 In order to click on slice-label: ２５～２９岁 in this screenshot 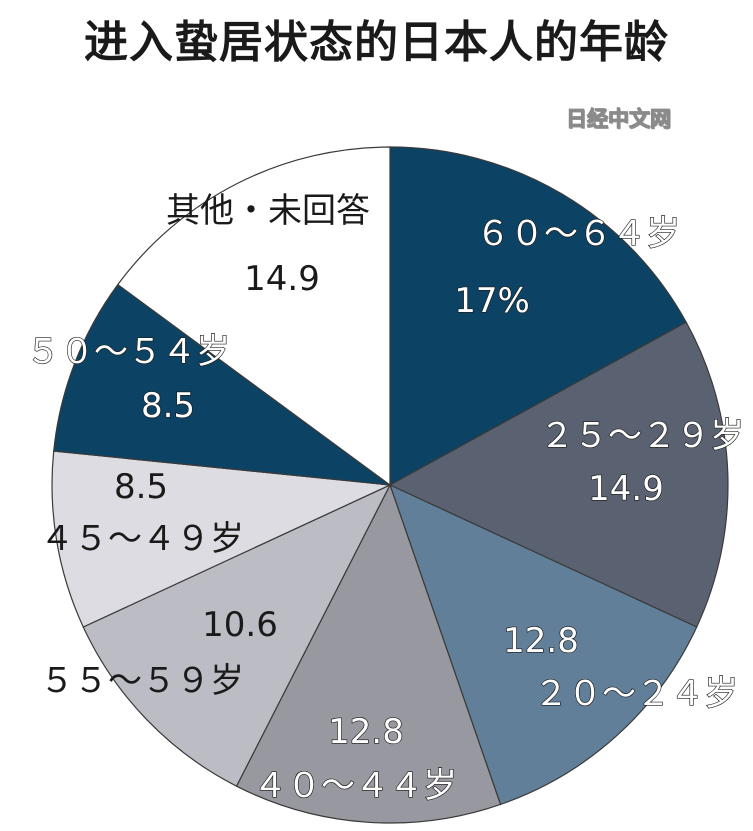, I will do `click(642, 436)`.